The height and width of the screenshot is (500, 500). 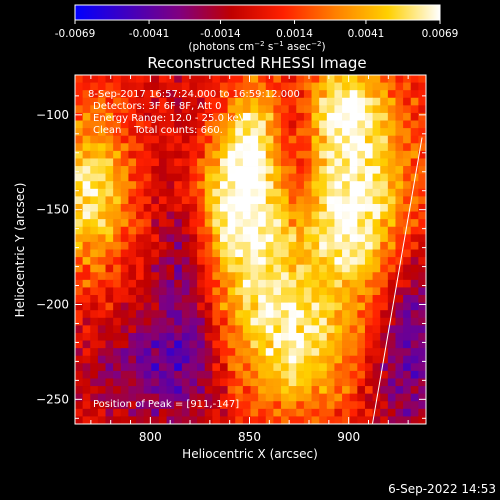 I want to click on colorbar-tick-label: 0.0014, so click(x=294, y=34).